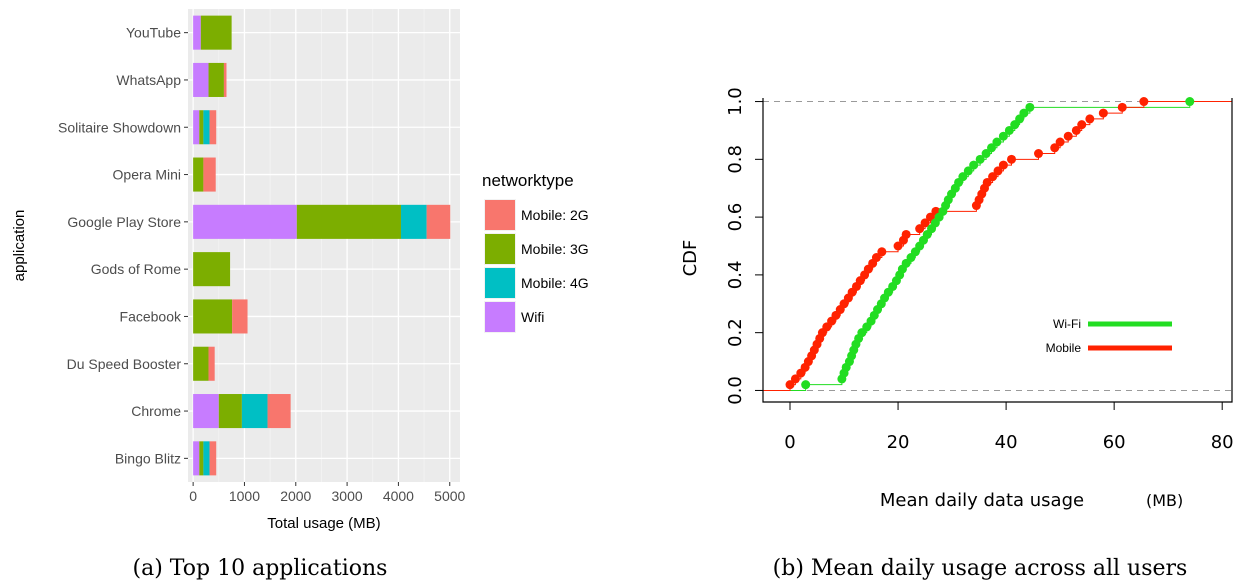  Describe the element at coordinates (156, 411) in the screenshot. I see `y-tick-label: Chrome` at that location.